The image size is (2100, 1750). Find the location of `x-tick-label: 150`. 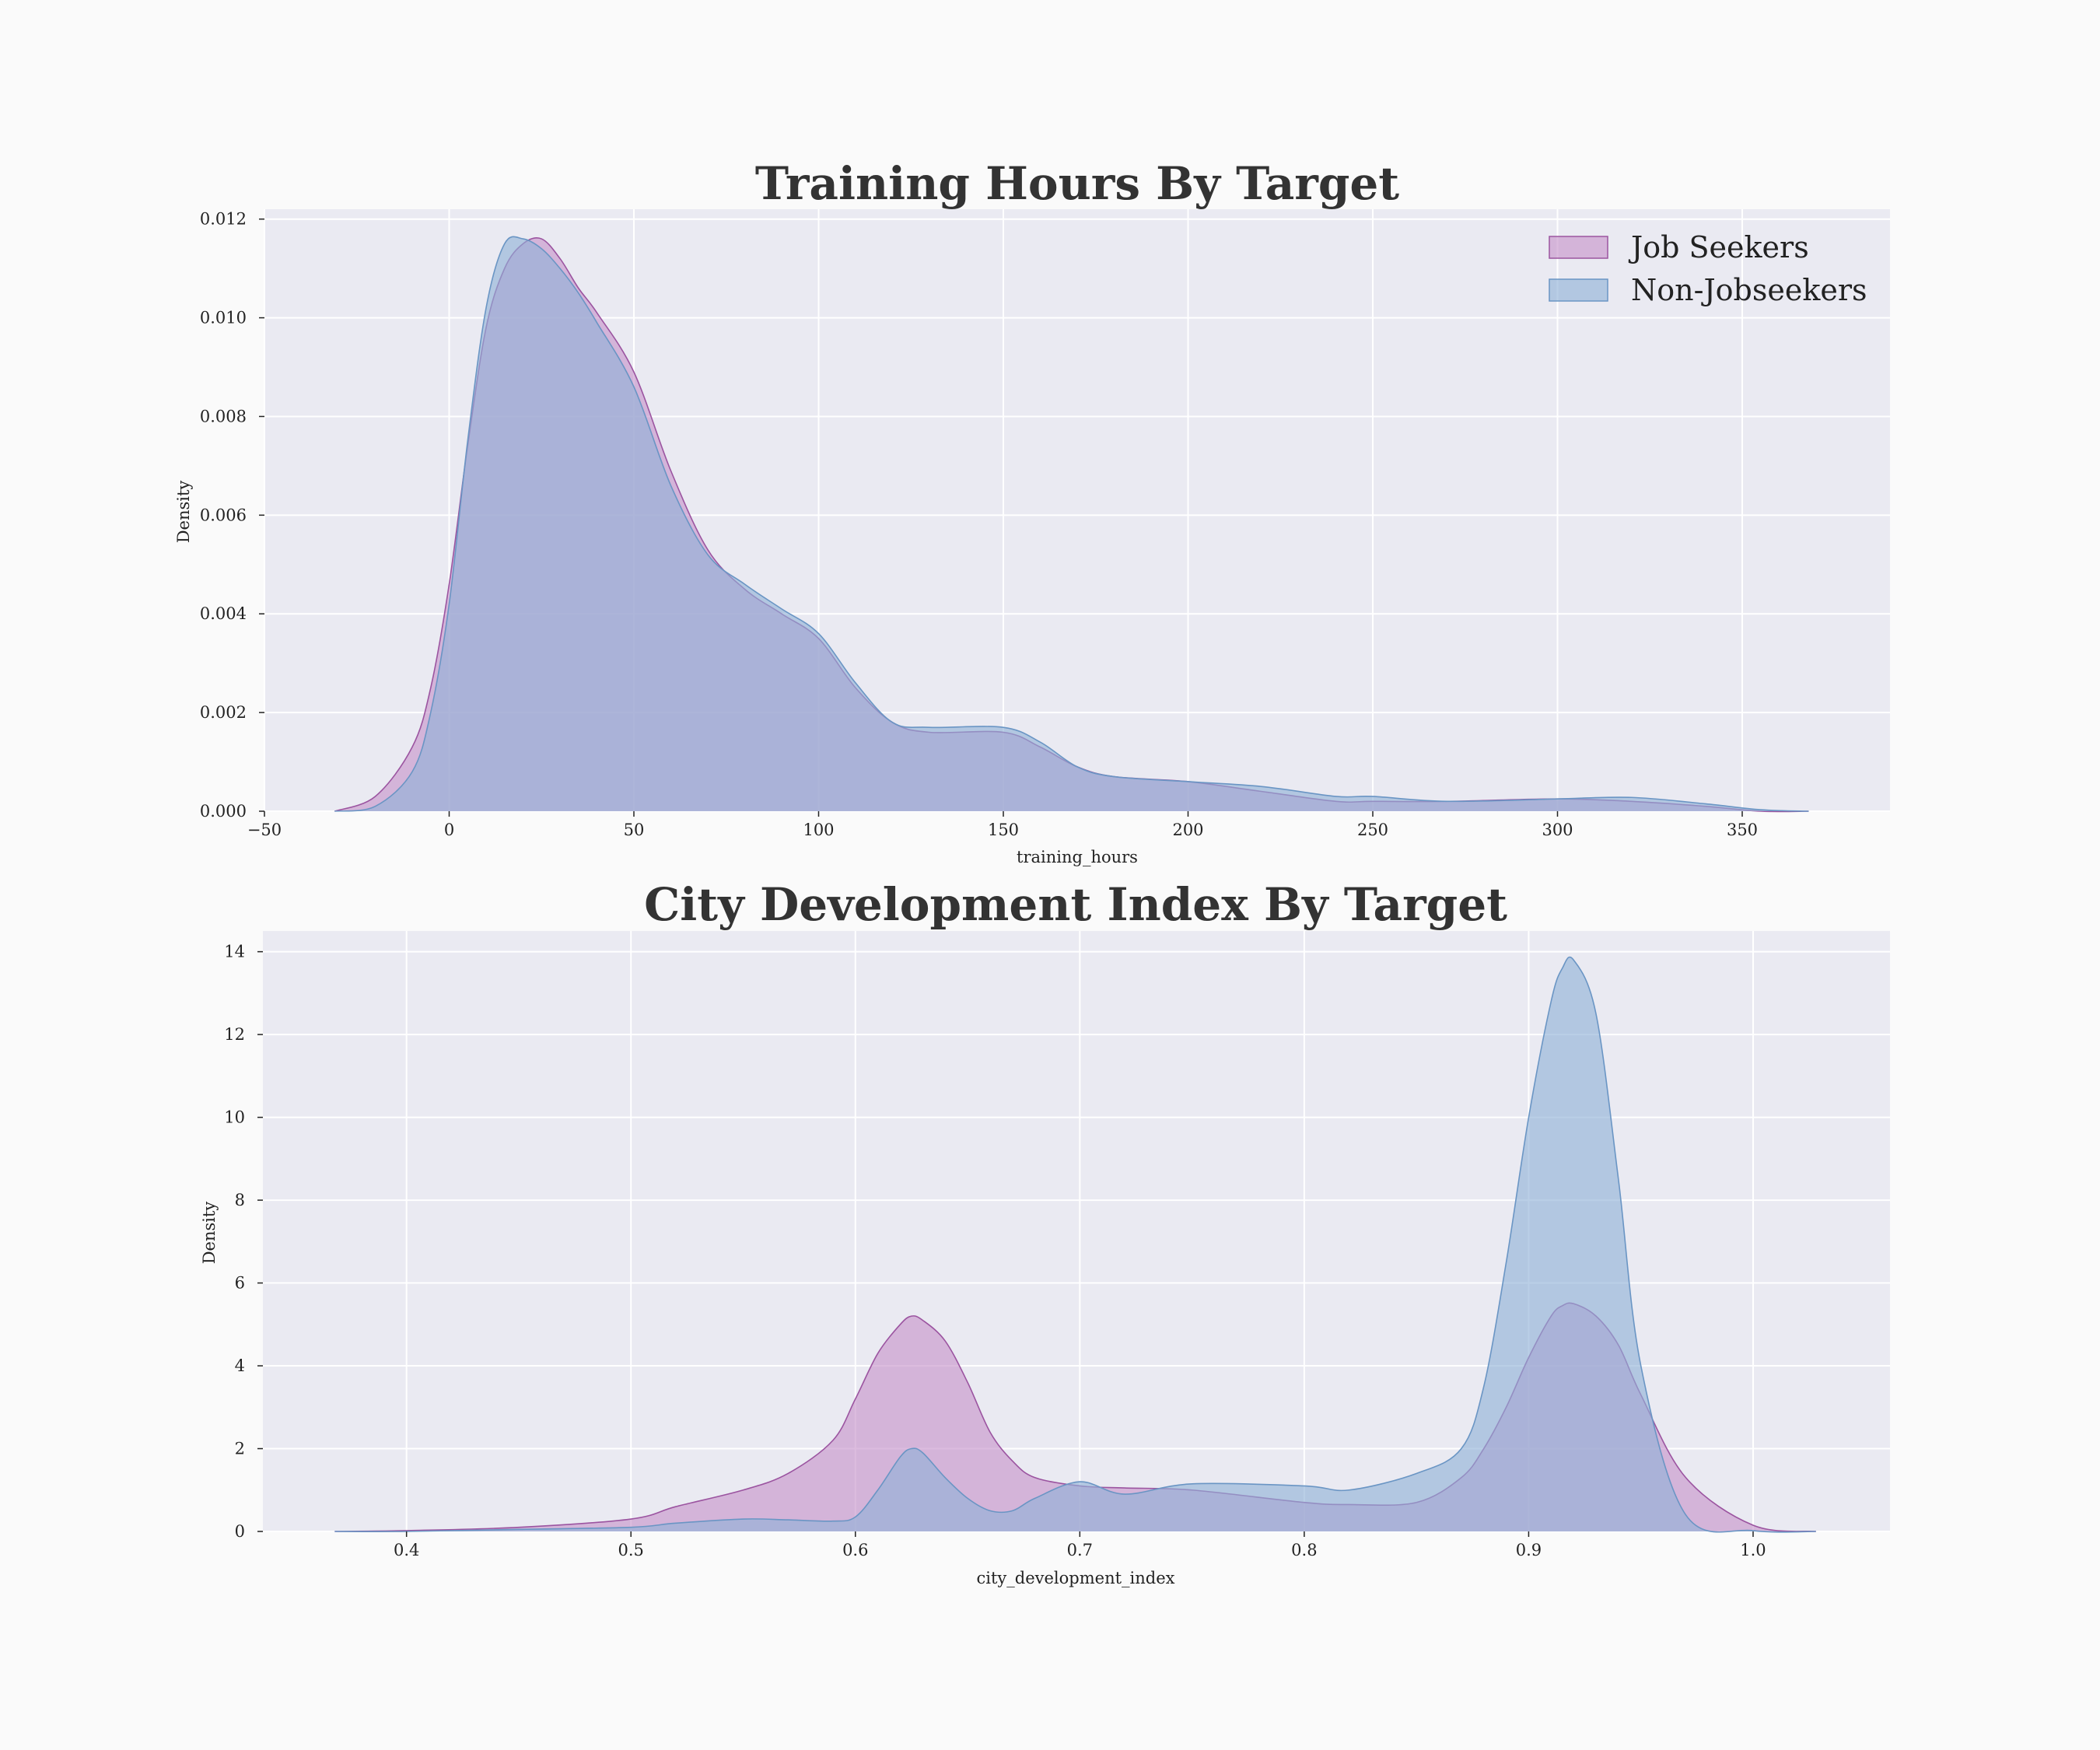

x-tick-label: 150 is located at coordinates (1004, 830).